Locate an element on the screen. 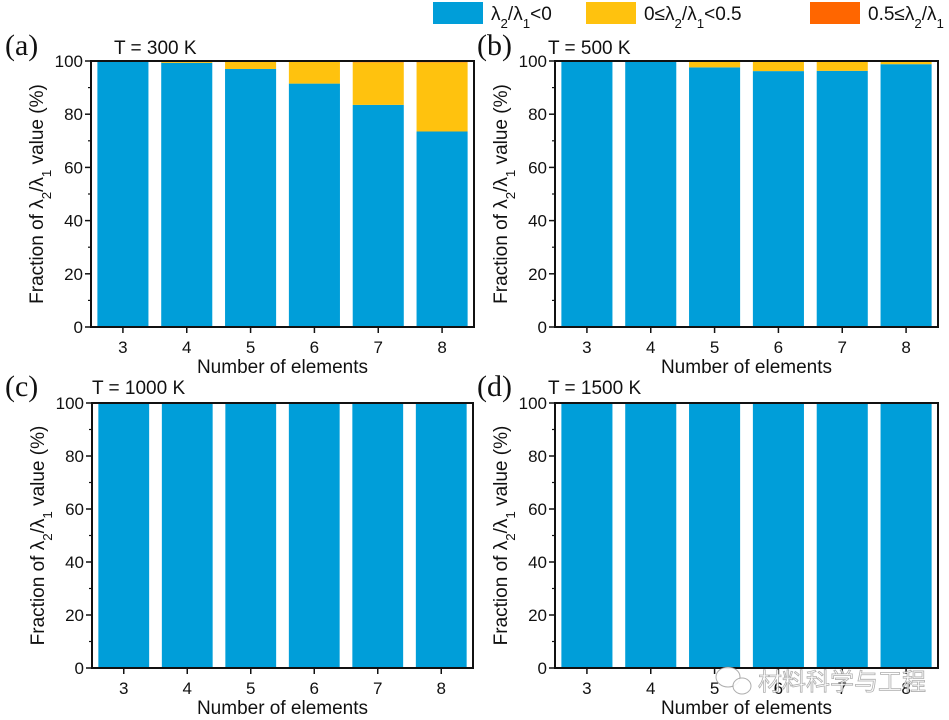  watermark: 材料科学与工程 is located at coordinates (820, 681).